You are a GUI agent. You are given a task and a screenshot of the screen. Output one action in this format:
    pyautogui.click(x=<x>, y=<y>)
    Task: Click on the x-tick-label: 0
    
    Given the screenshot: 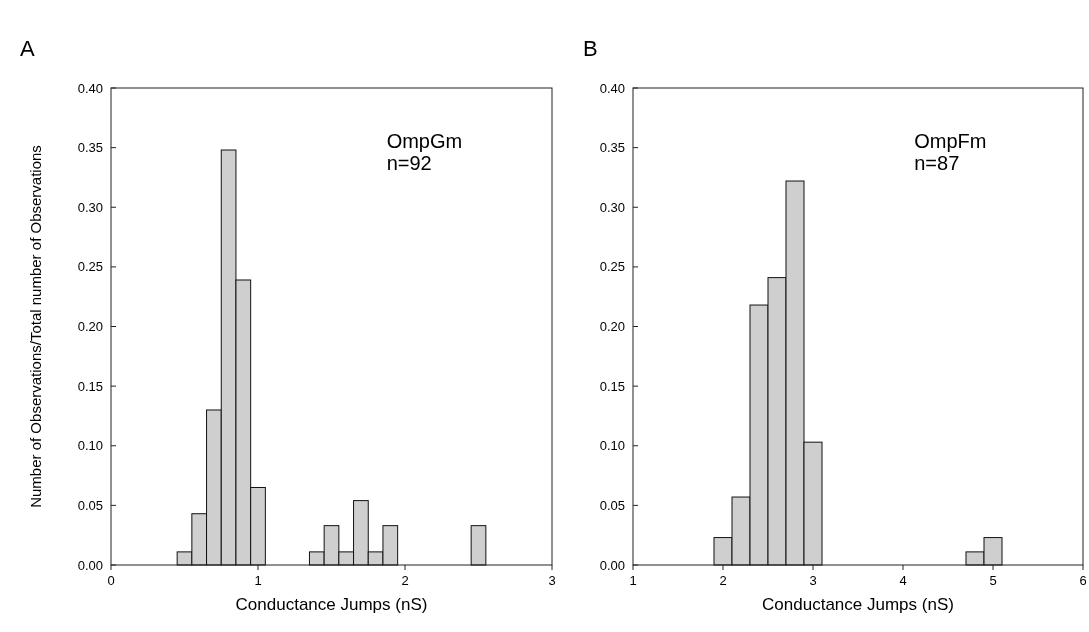 What is the action you would take?
    pyautogui.click(x=111, y=580)
    